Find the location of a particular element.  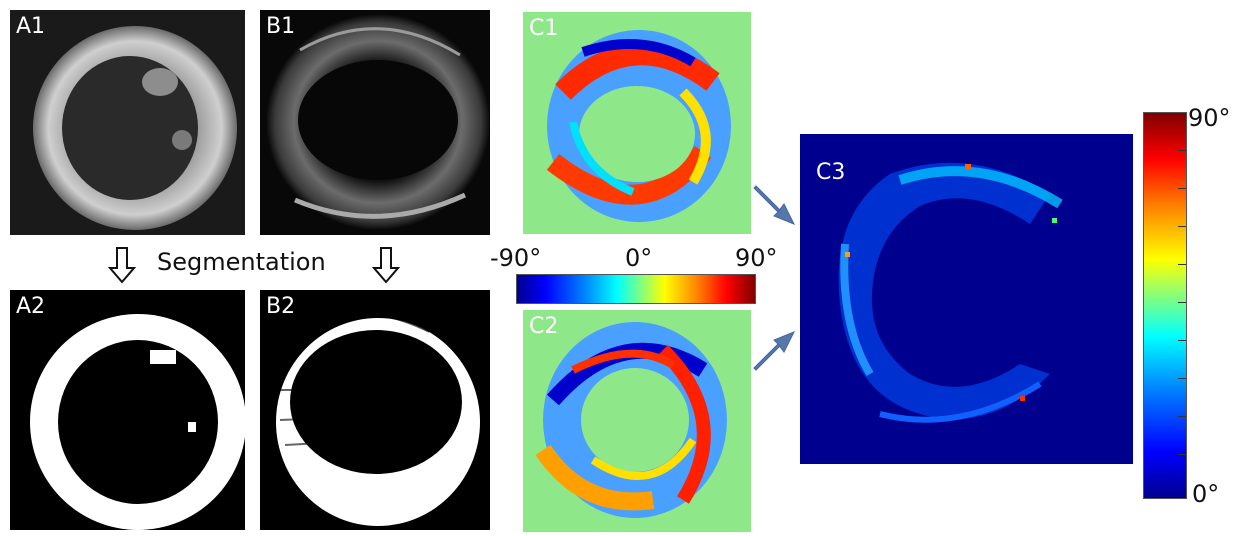

vertical-colorbar-max-label: 90° is located at coordinates (1209, 118).